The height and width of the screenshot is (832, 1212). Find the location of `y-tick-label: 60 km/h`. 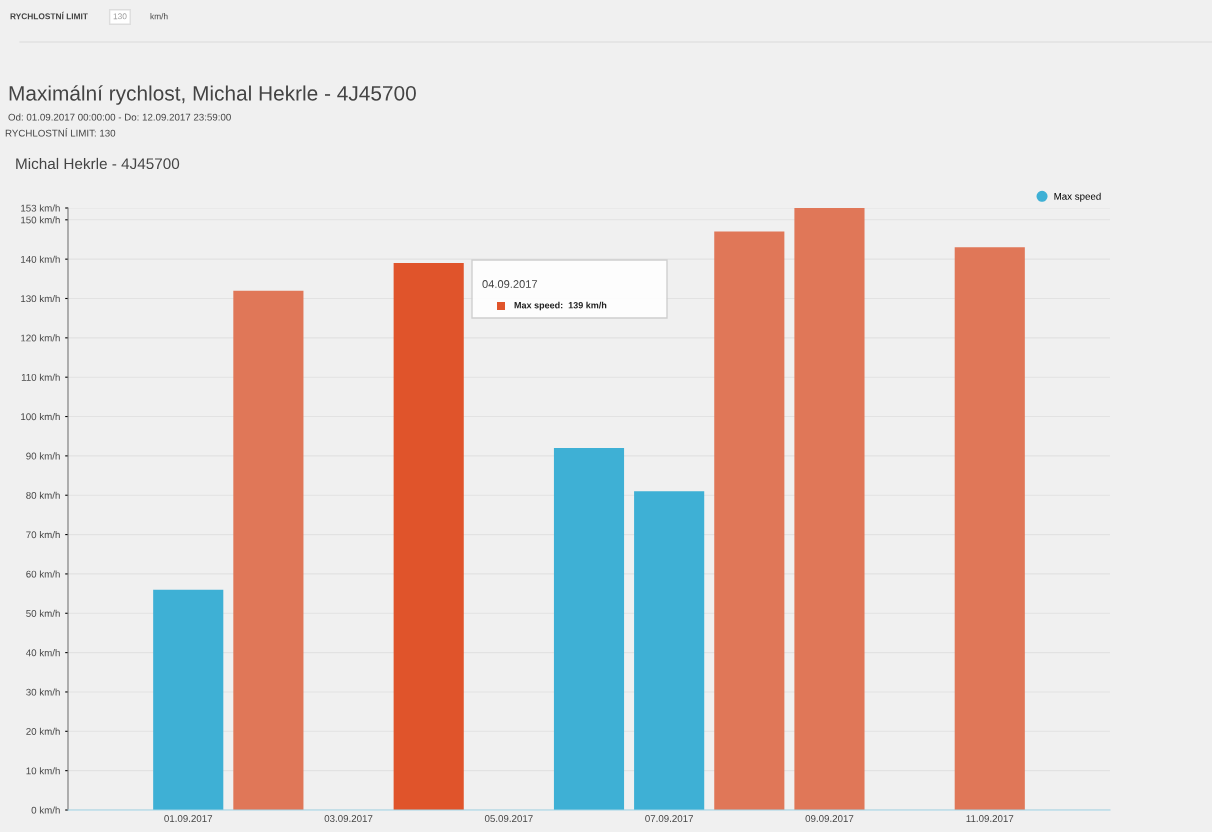

y-tick-label: 60 km/h is located at coordinates (43, 574).